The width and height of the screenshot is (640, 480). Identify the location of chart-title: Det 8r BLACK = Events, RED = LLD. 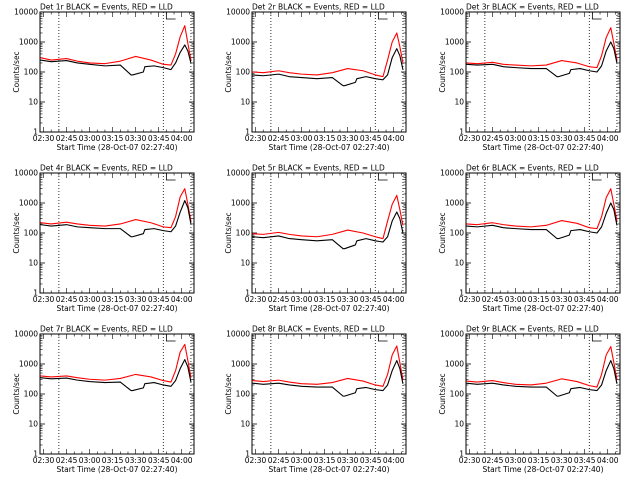
(318, 329).